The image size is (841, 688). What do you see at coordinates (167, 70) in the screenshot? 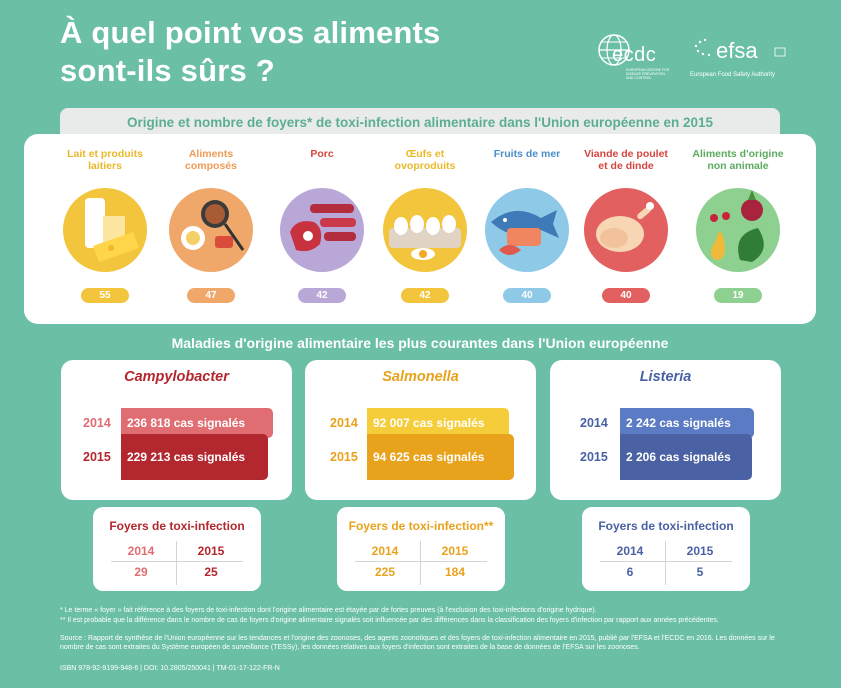
I see `title-line-2: sont-ils sûrs ?` at bounding box center [167, 70].